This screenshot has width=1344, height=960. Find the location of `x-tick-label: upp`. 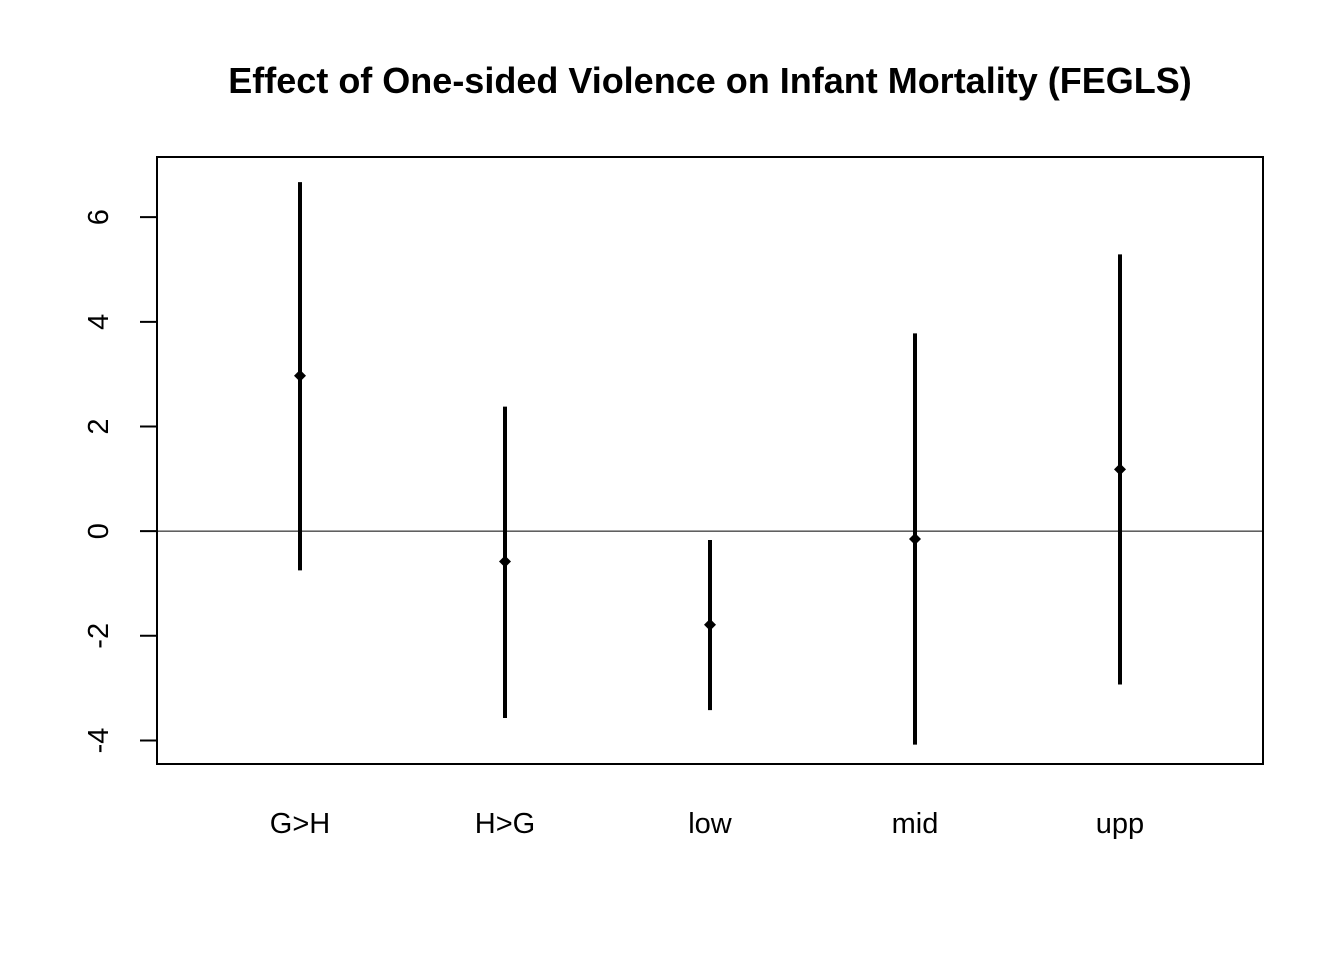

x-tick-label: upp is located at coordinates (1120, 824).